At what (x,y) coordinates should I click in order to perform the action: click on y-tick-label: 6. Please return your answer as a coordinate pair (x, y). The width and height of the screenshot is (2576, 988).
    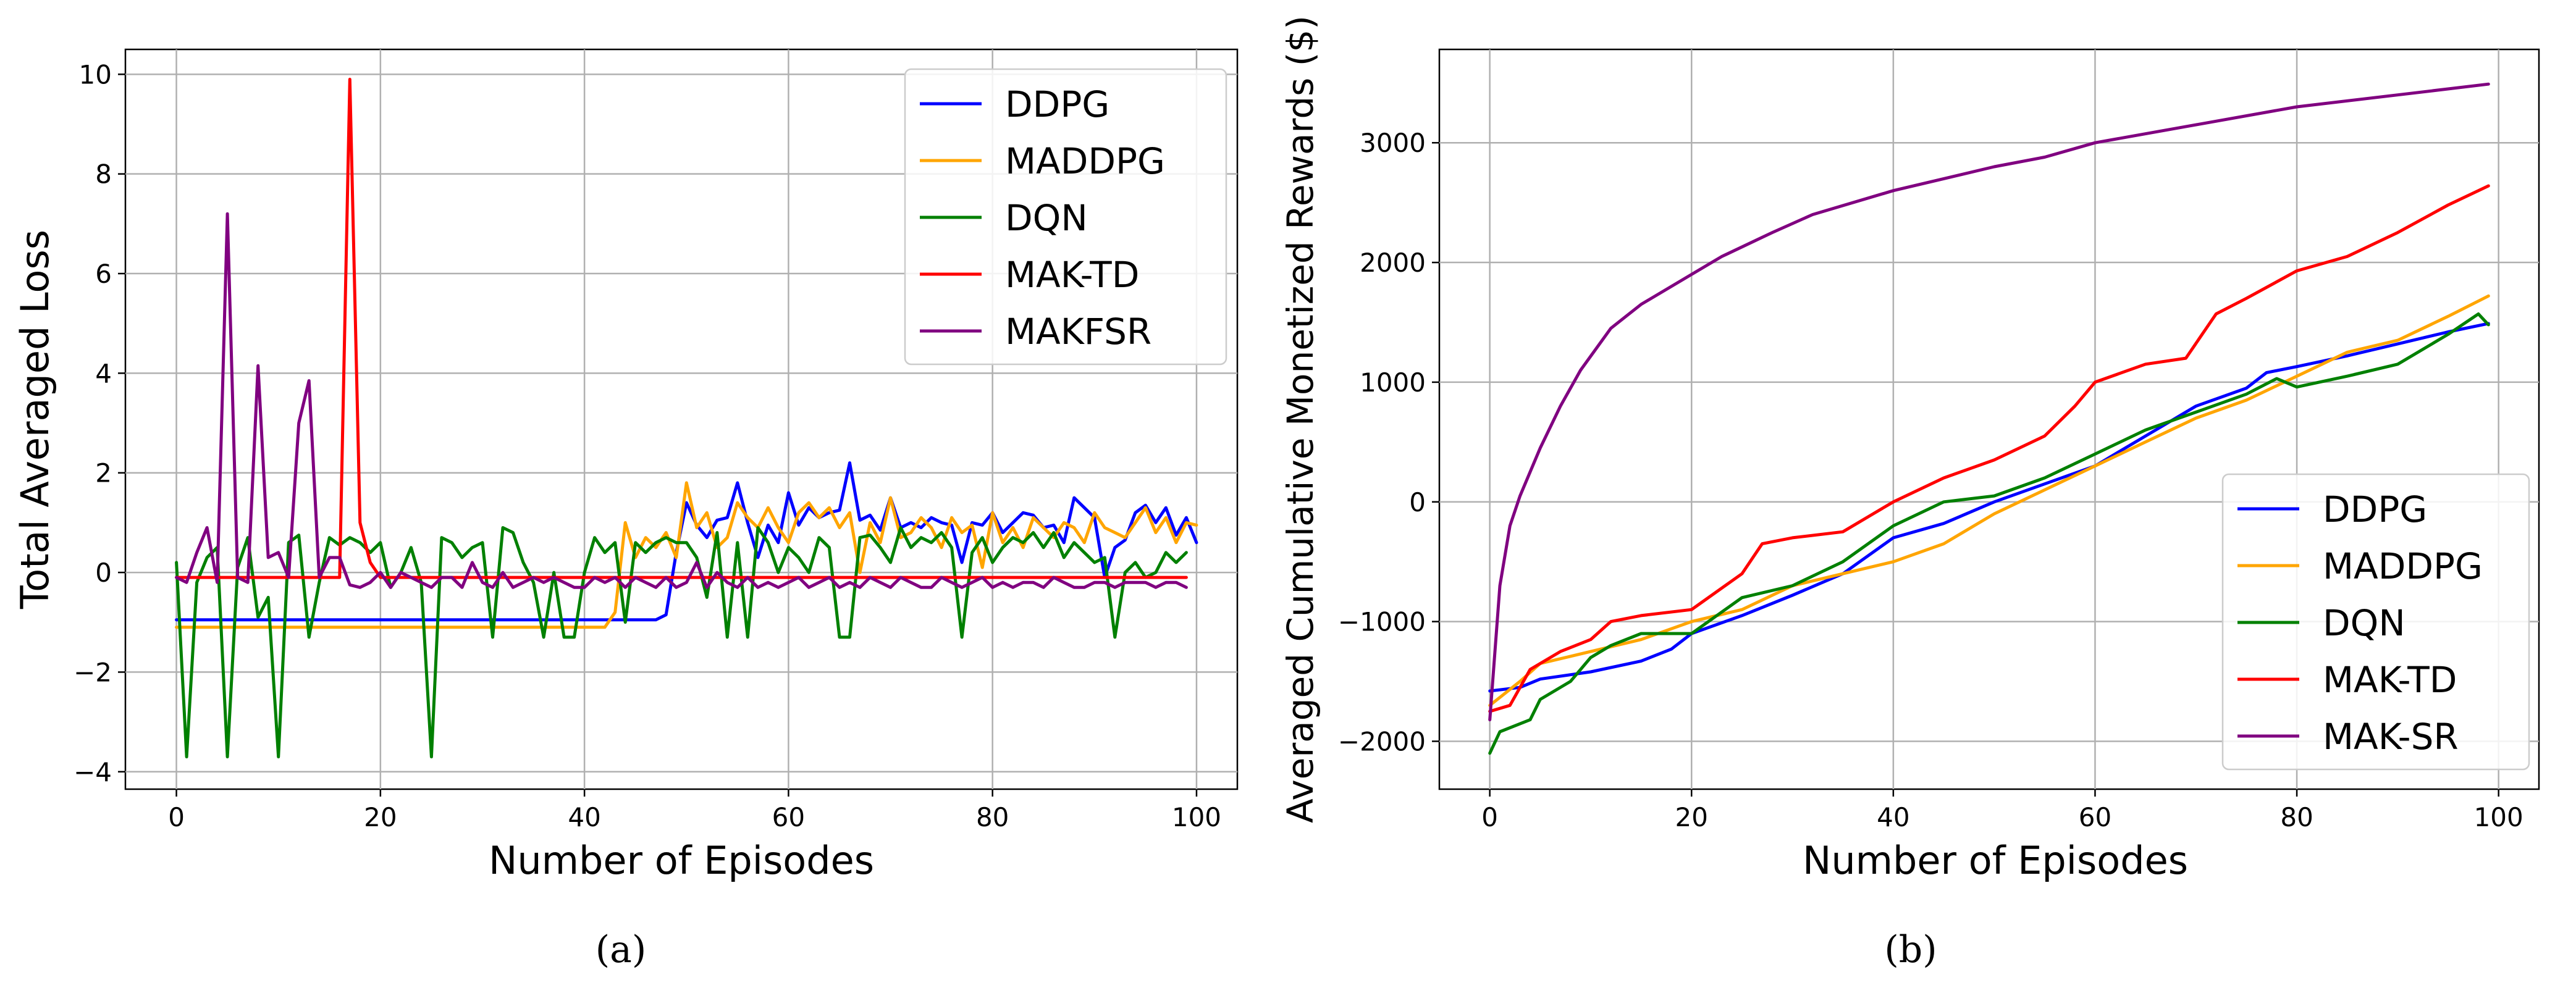
    Looking at the image, I should click on (103, 274).